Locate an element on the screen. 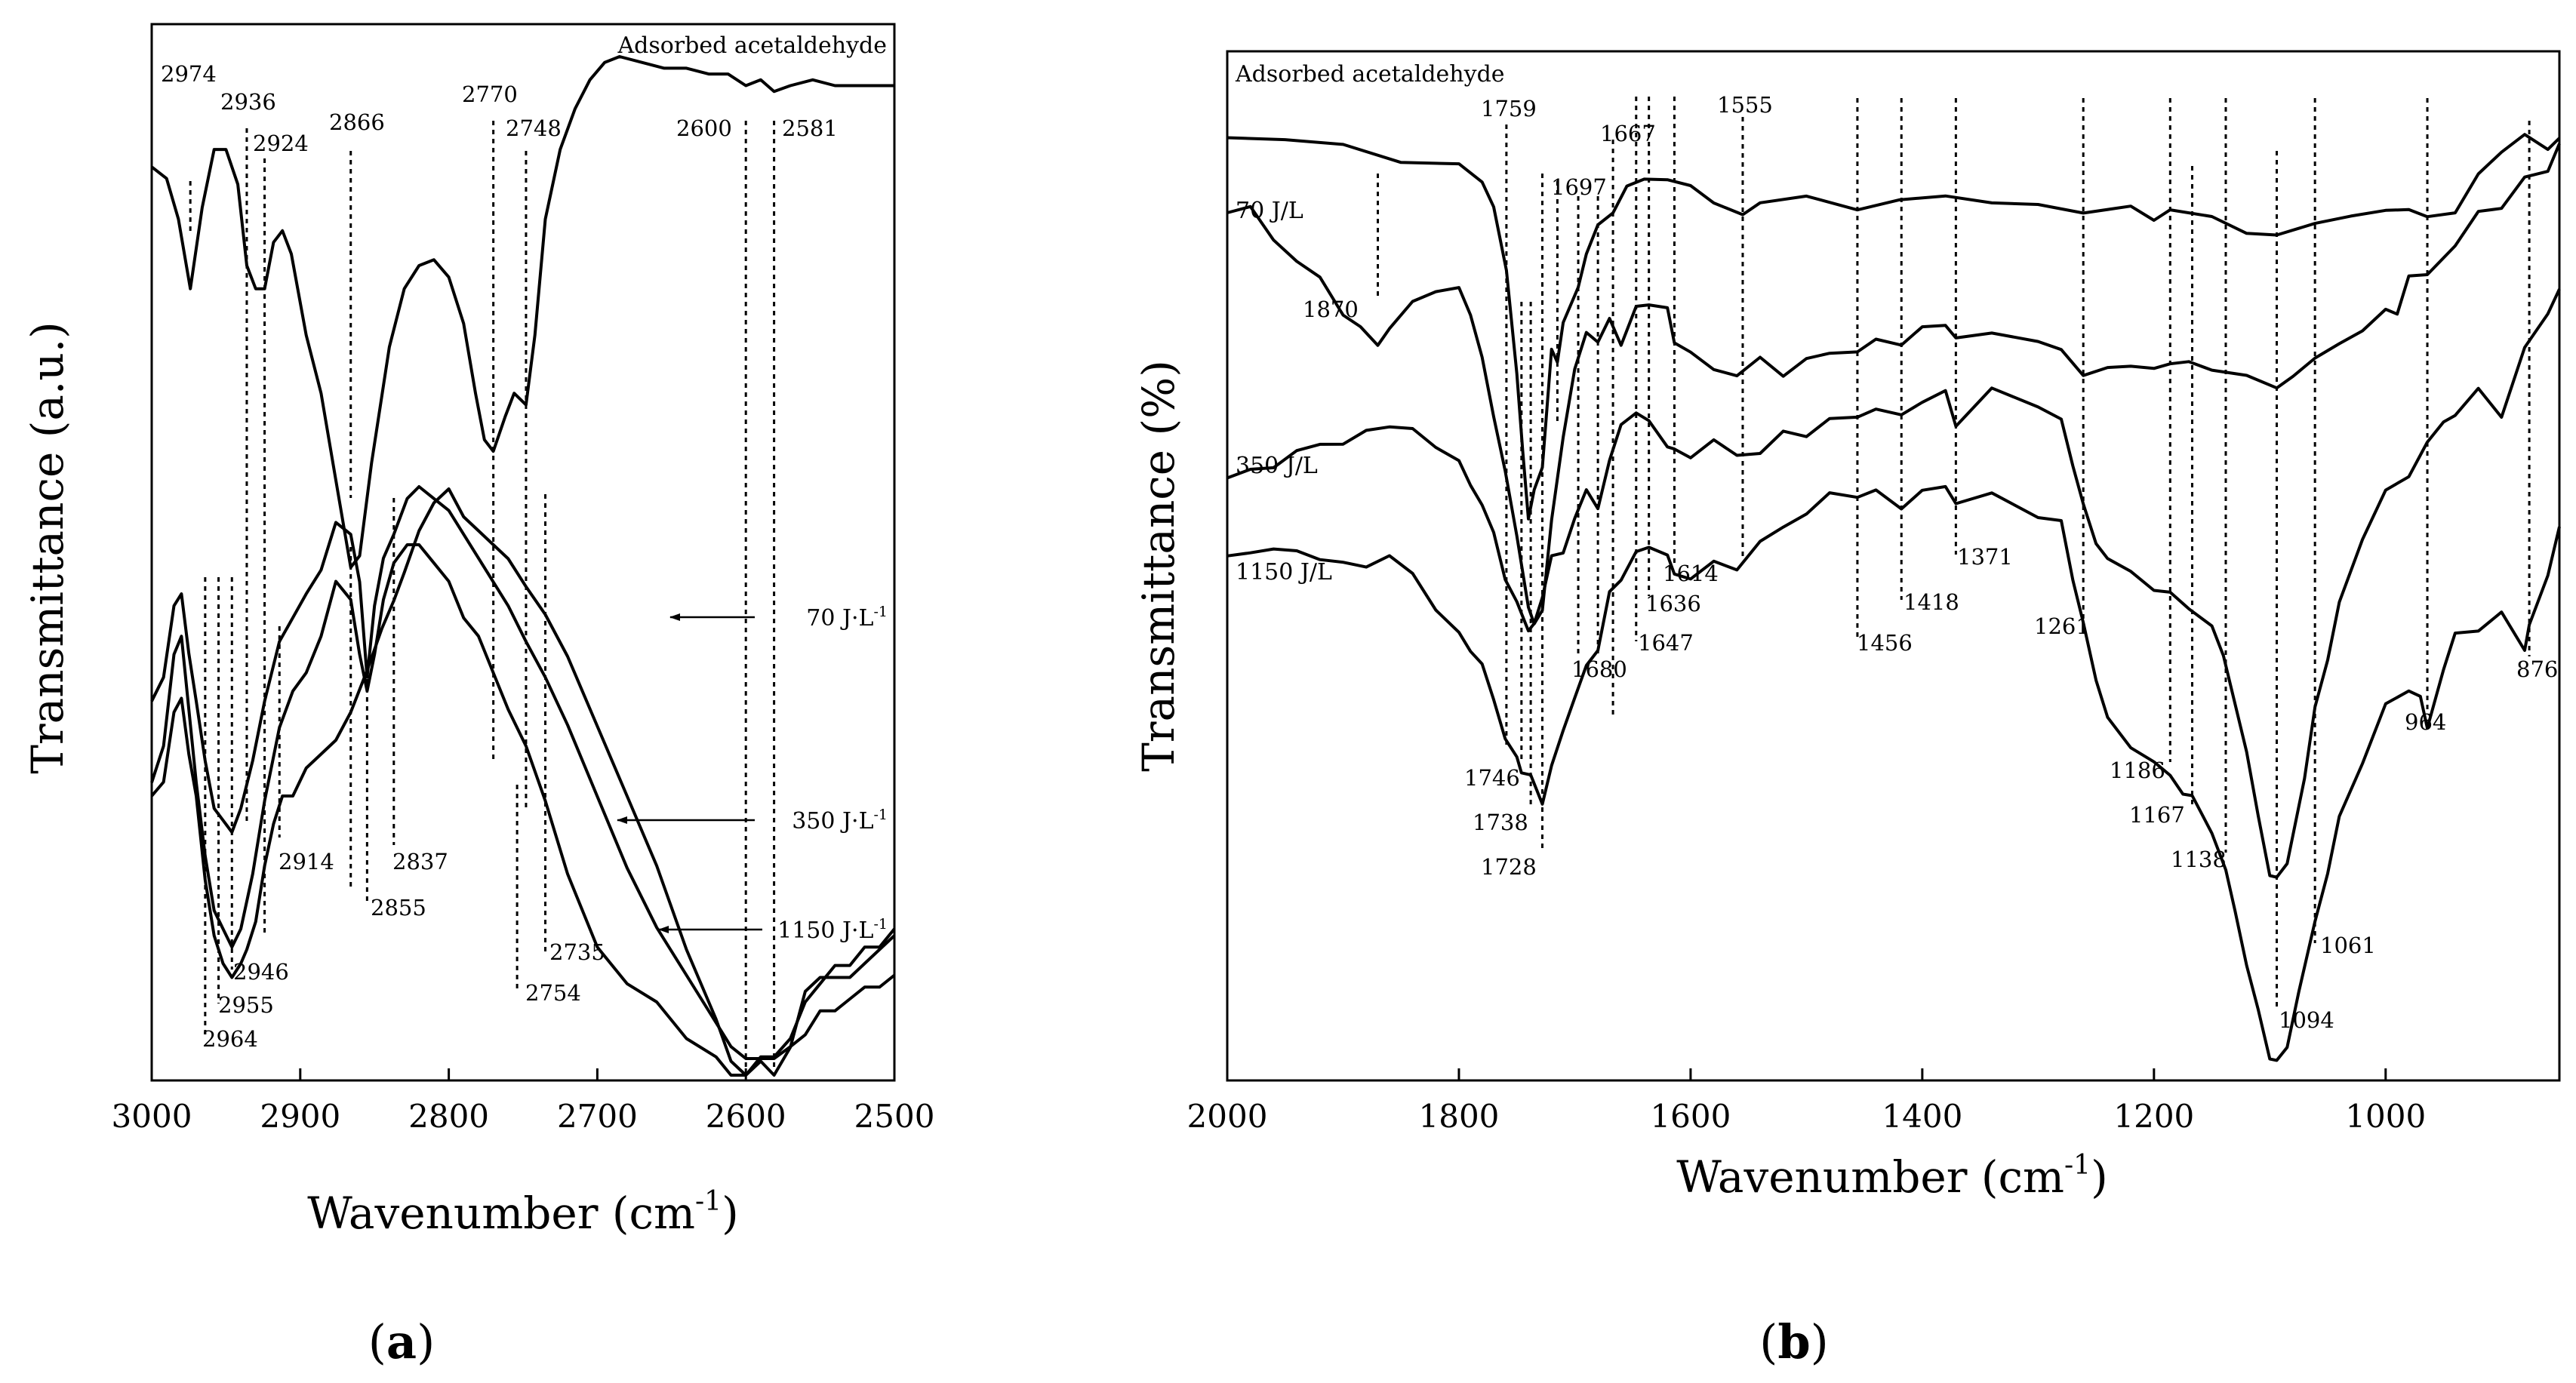 This screenshot has height=1383, width=2576. peak-label: 2770 is located at coordinates (490, 94).